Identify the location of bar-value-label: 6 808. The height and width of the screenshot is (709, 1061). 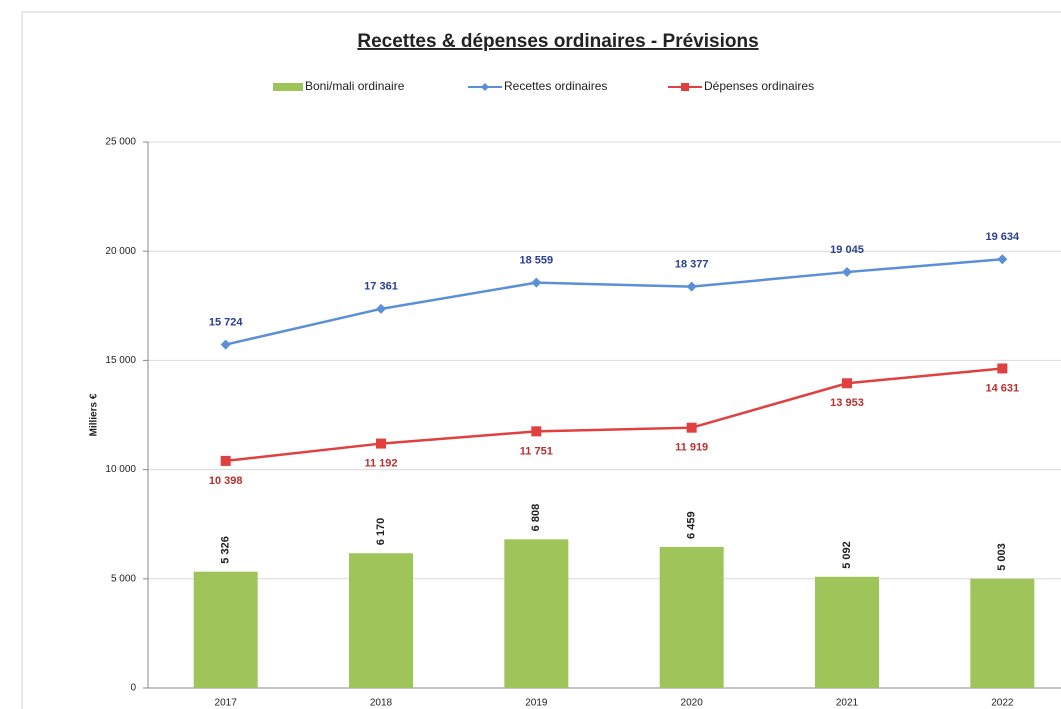
(536, 518).